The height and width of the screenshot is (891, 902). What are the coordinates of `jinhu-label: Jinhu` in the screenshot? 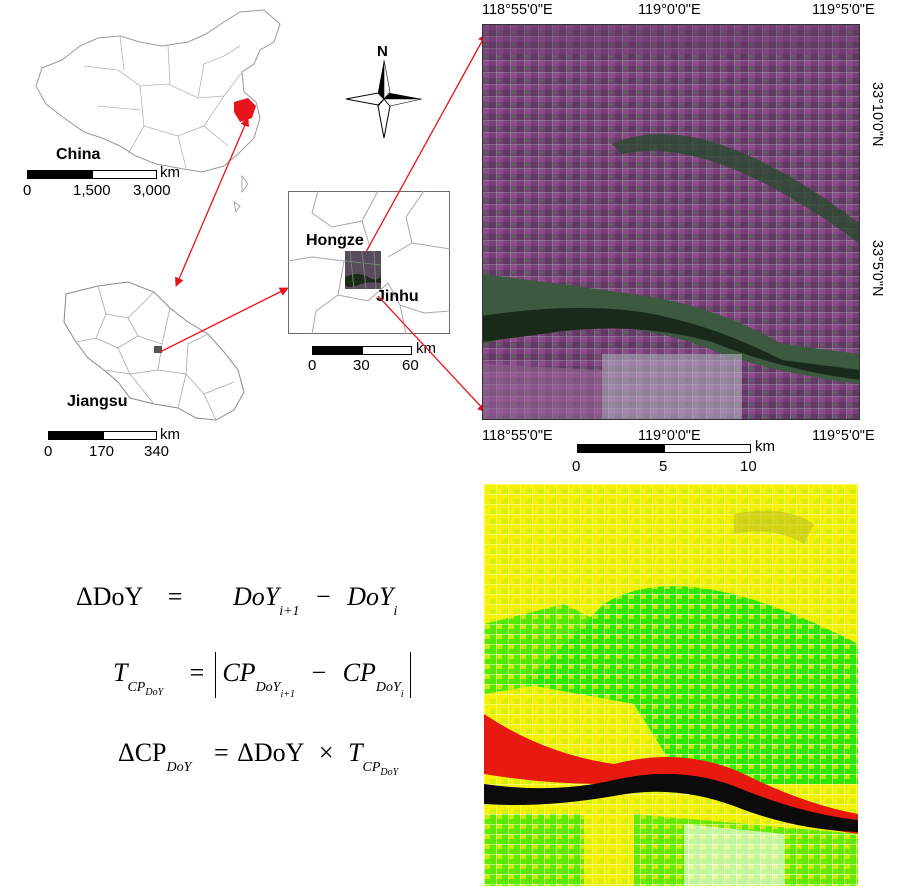 It's located at (397, 296).